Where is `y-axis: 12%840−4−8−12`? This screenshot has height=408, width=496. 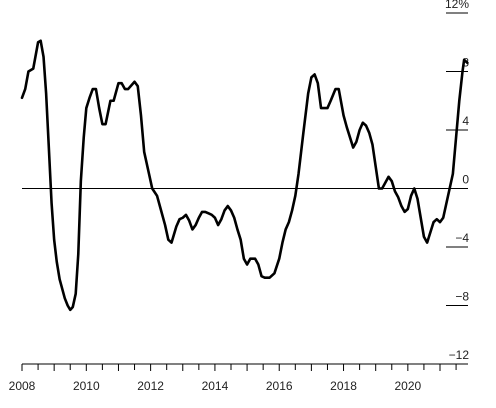
y-axis: 12%840−4−8−12 is located at coordinates (457, 182).